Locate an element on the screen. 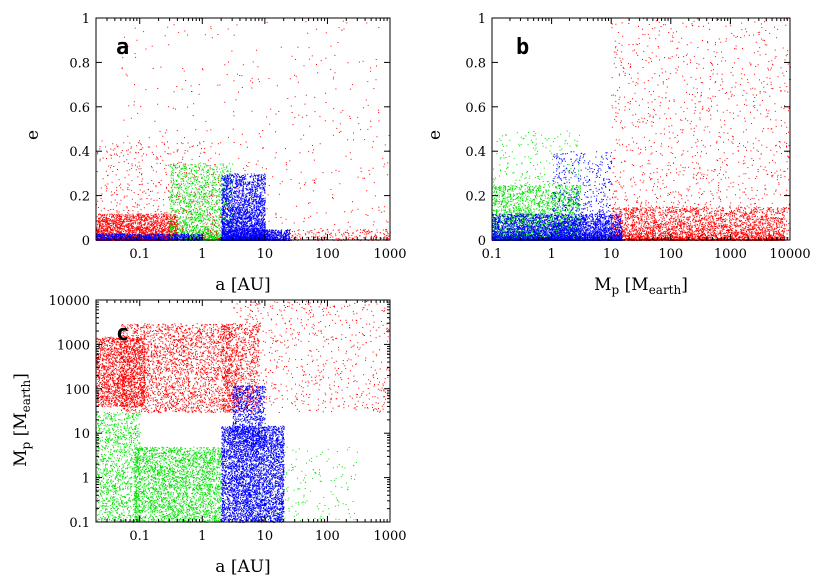 This screenshot has width=830, height=586. y-tick-label: 1000 is located at coordinates (73, 345).